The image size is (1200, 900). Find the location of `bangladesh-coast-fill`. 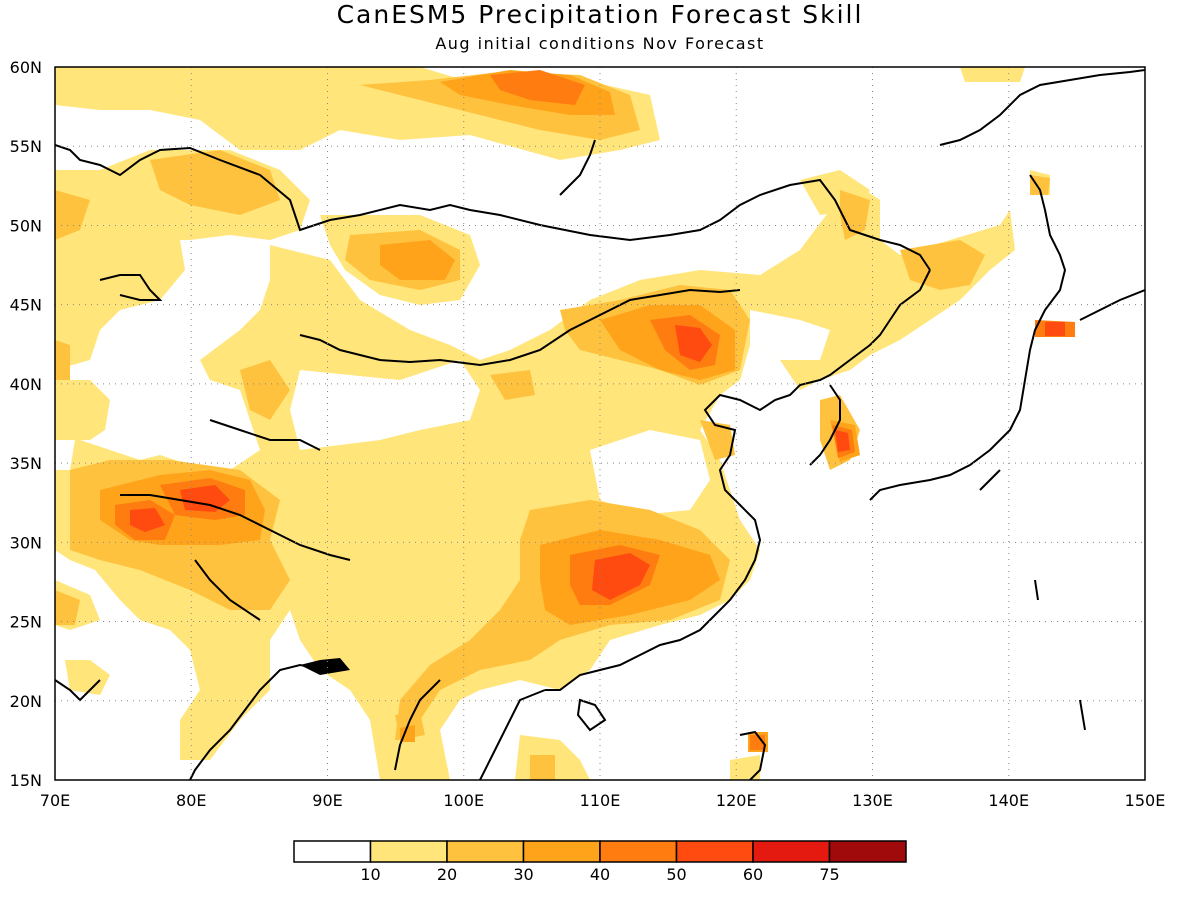

bangladesh-coast-fill is located at coordinates (325, 666).